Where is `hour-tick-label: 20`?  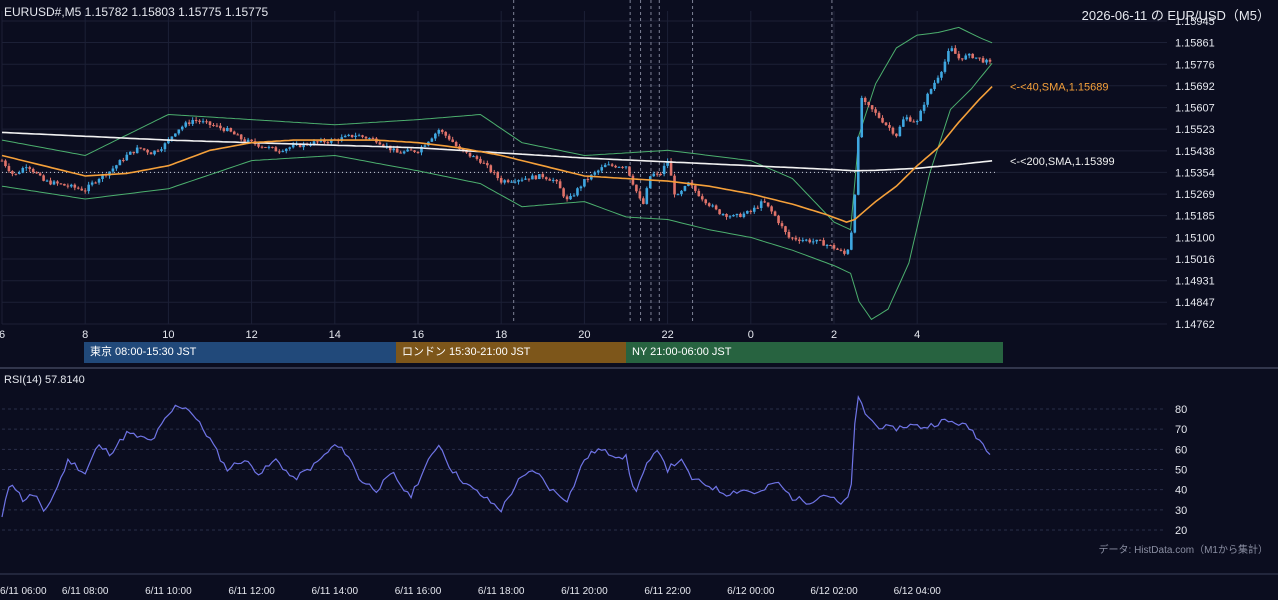 hour-tick-label: 20 is located at coordinates (584, 335).